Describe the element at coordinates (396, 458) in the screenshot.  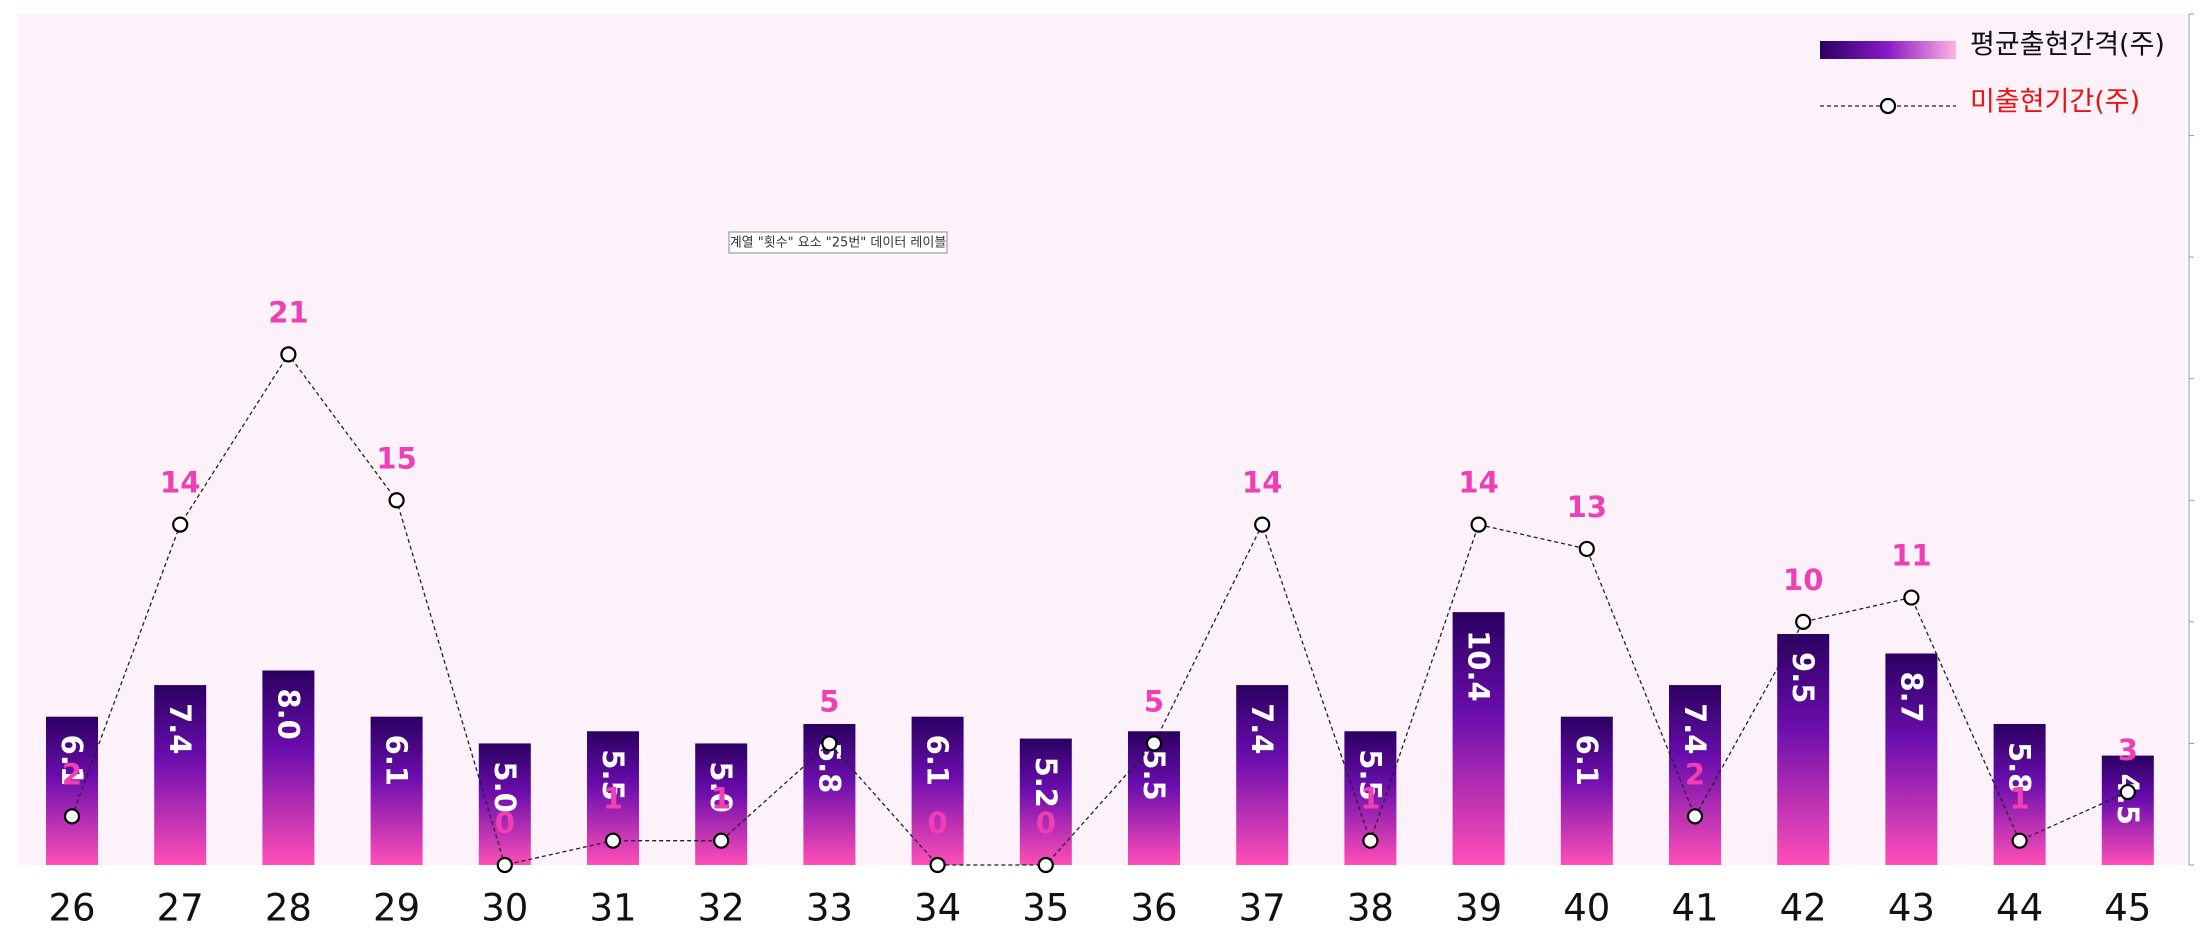
I see `line-value-label: 15` at that location.